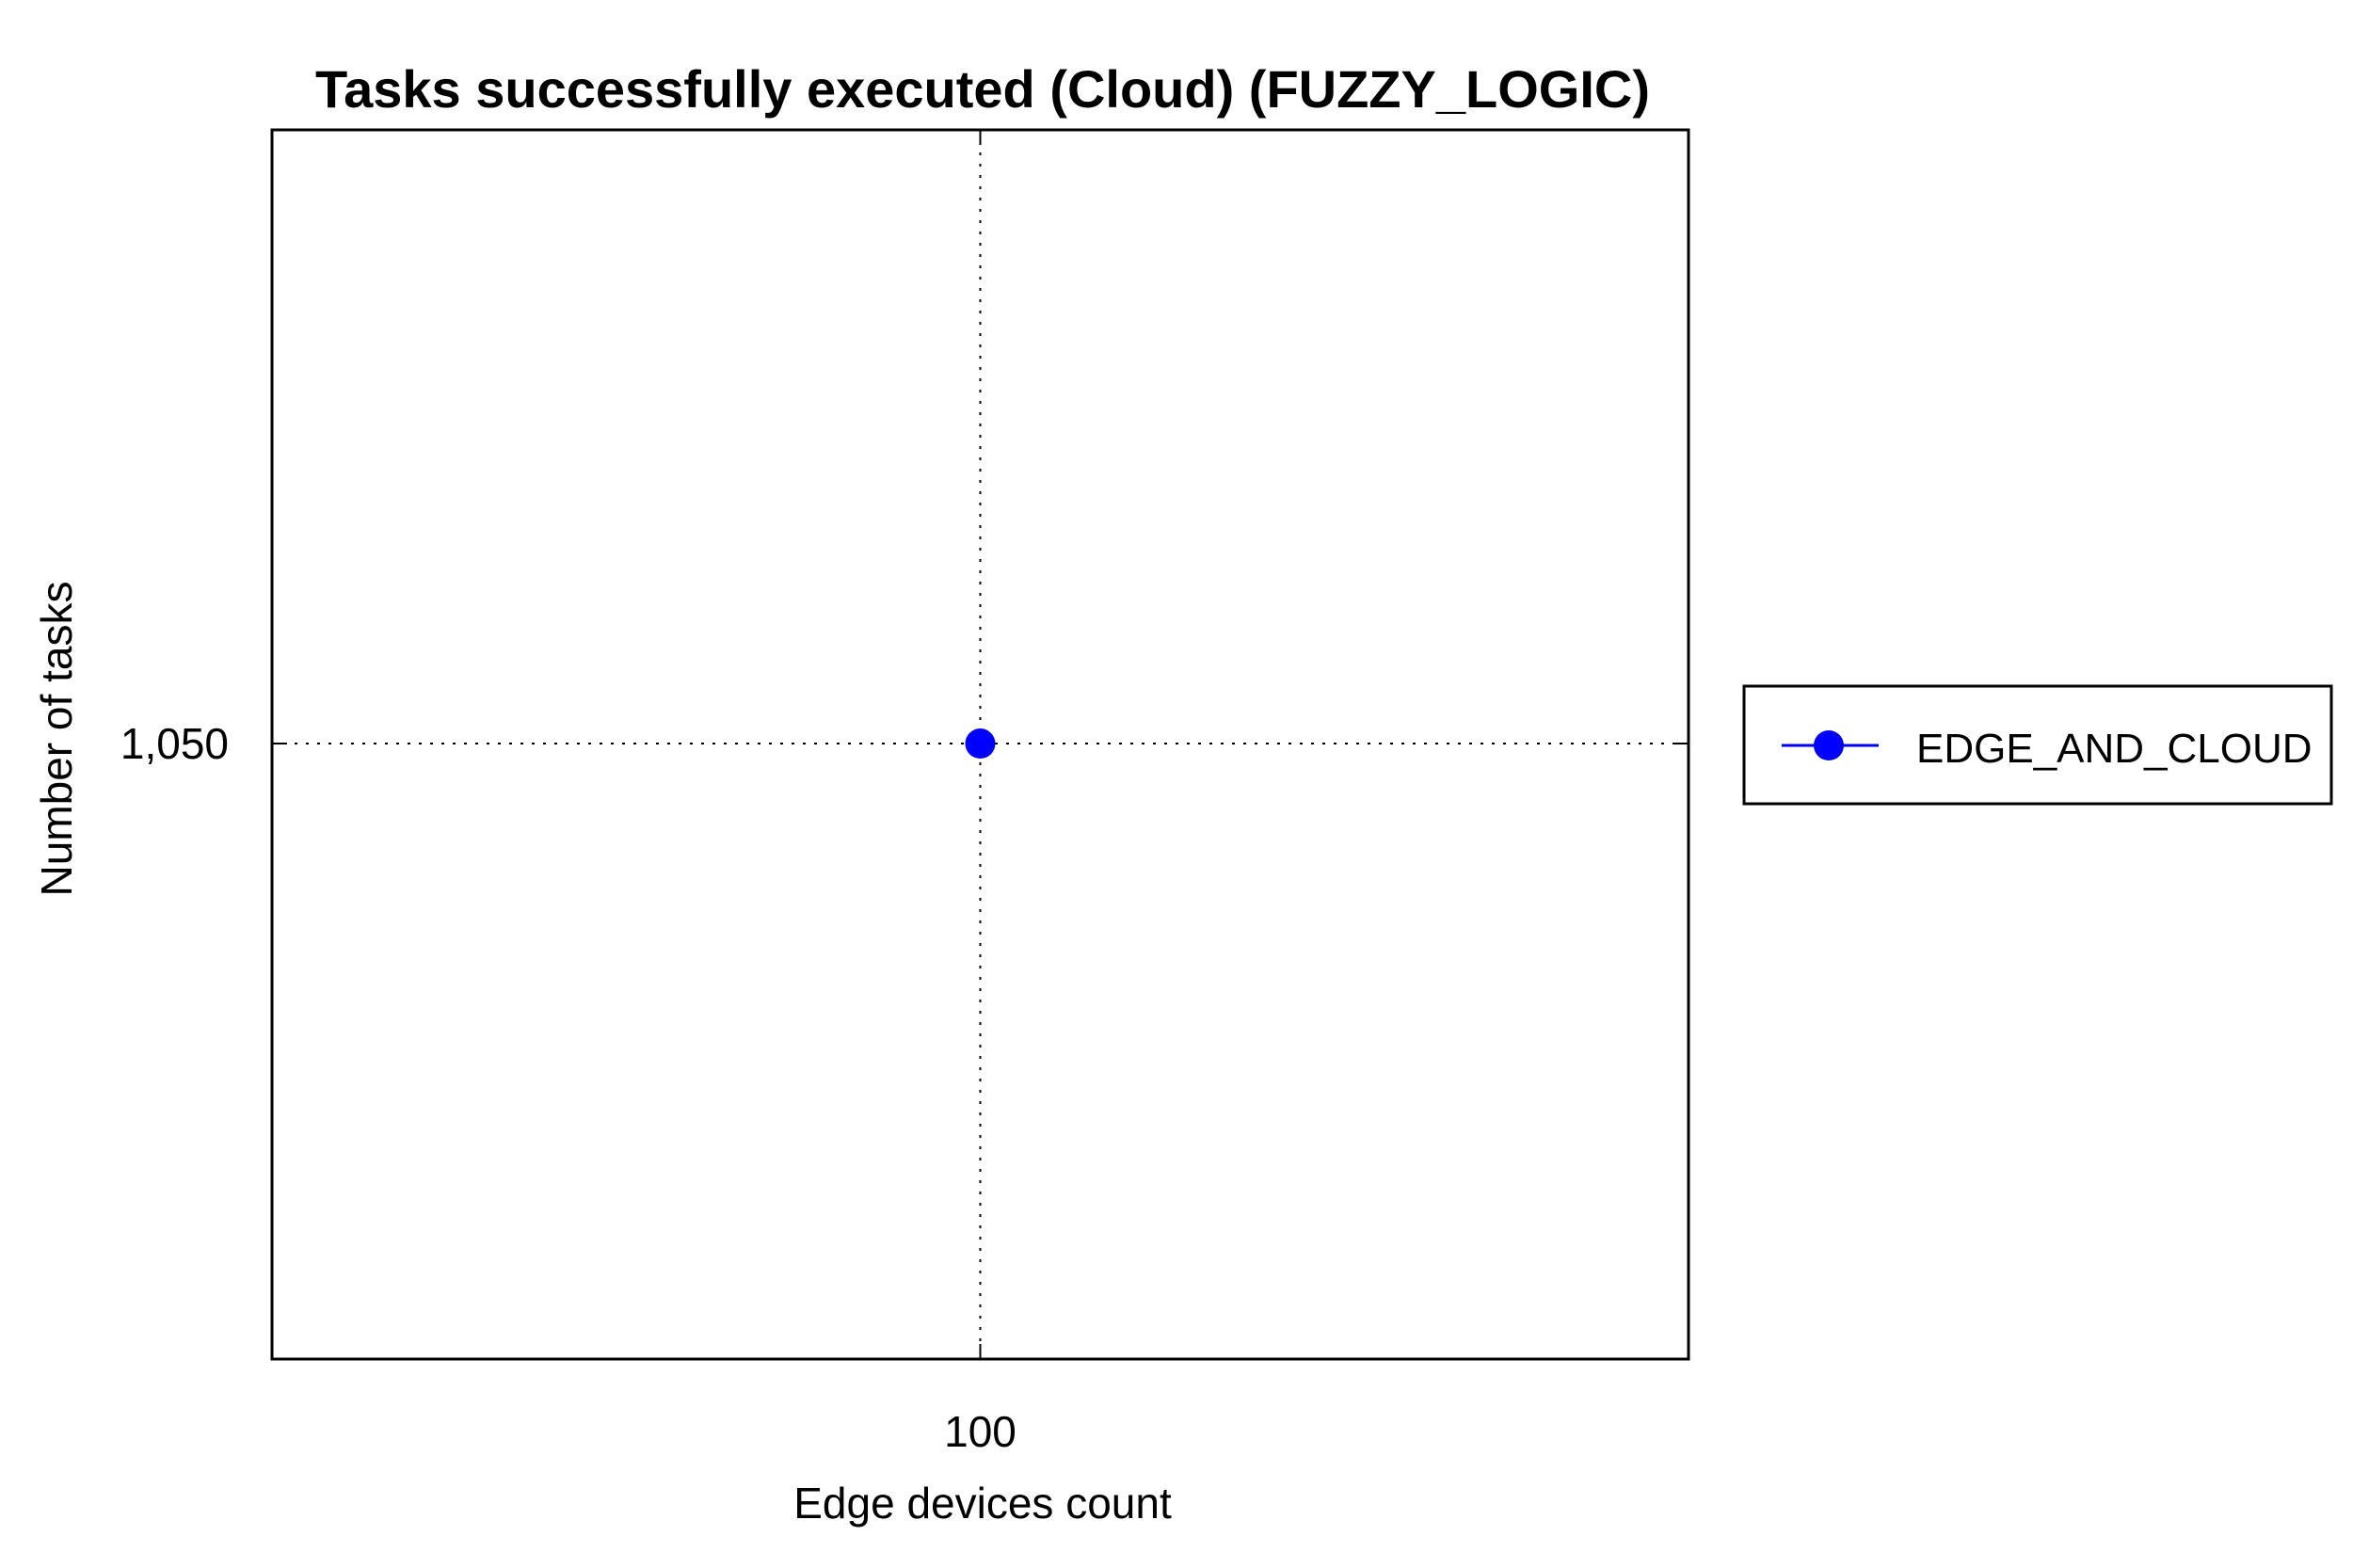 The image size is (2353, 1568). What do you see at coordinates (980, 793) in the screenshot?
I see `x-axis-ticks: 100` at bounding box center [980, 793].